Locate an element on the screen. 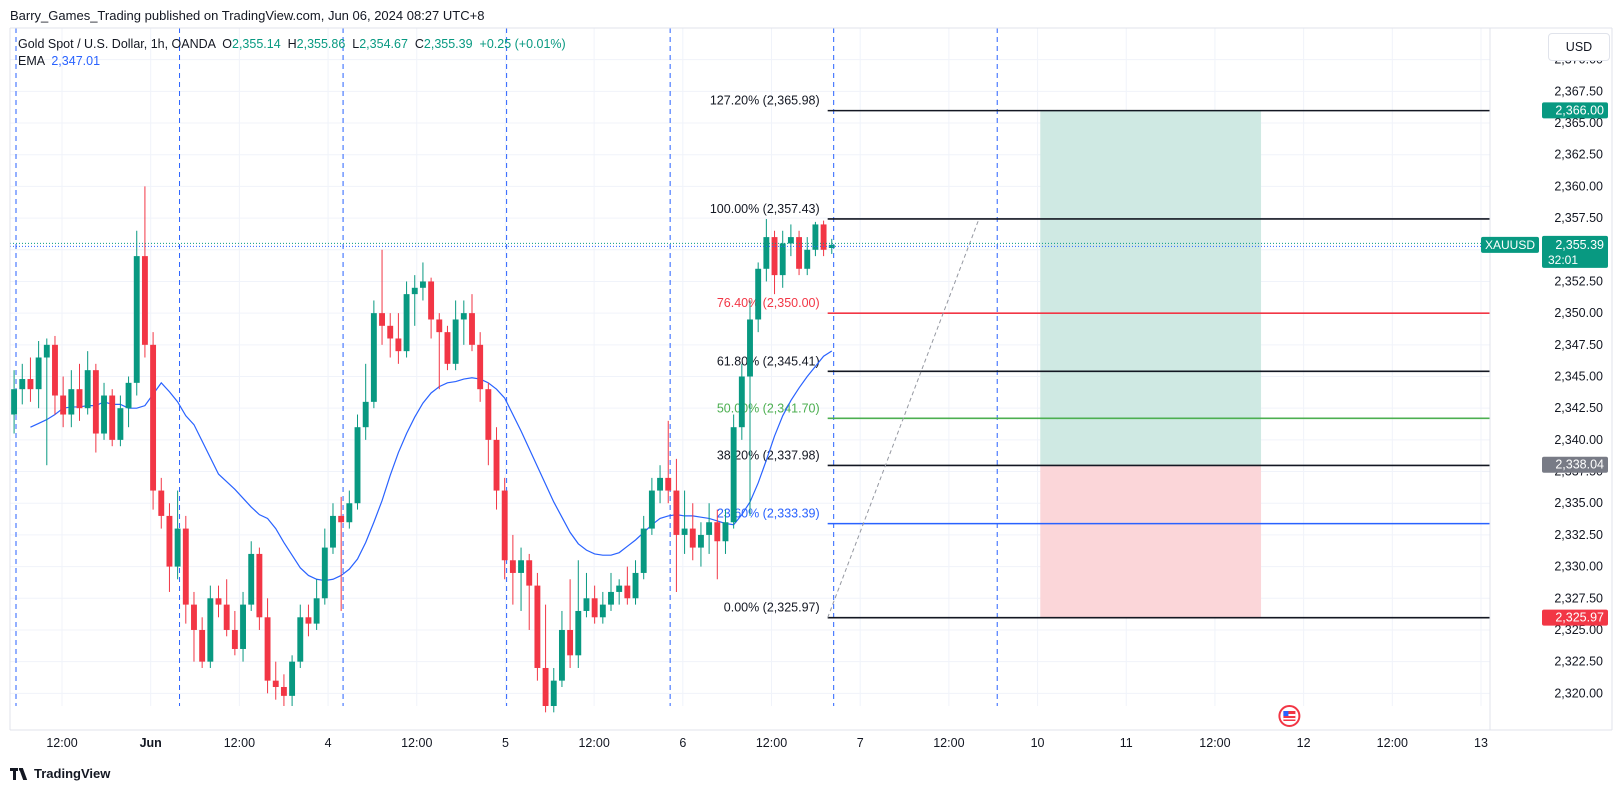 The image size is (1622, 791). y-tick-label: 2,362.50 is located at coordinates (1578, 155).